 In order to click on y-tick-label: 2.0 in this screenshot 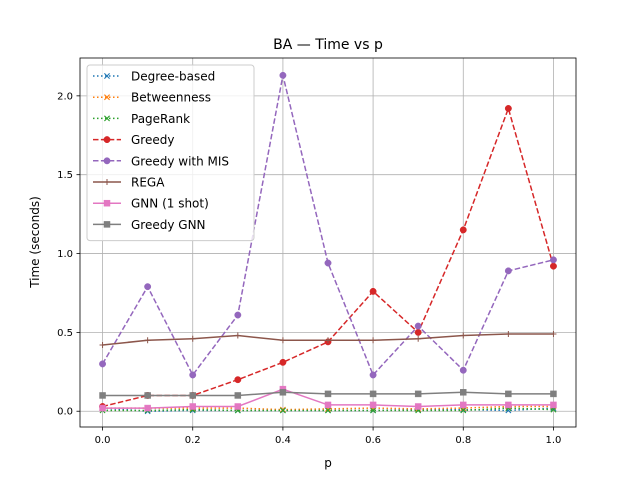, I will do `click(65, 96)`.